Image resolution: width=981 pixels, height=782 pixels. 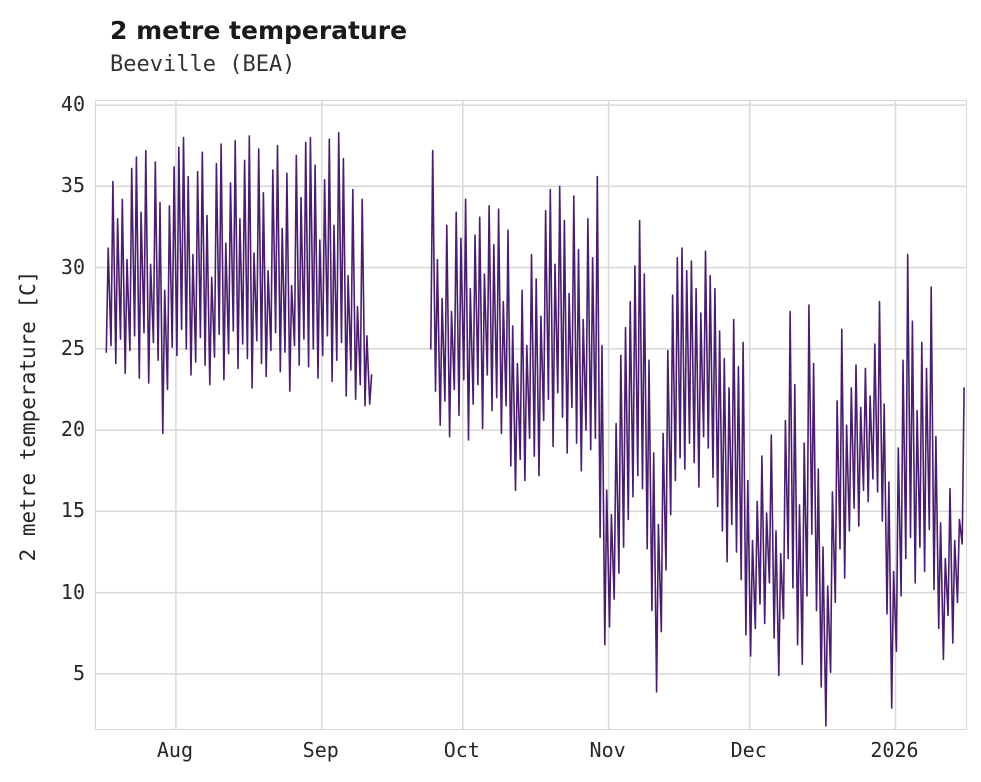 I want to click on y-tick-label: 25, so click(x=72, y=347).